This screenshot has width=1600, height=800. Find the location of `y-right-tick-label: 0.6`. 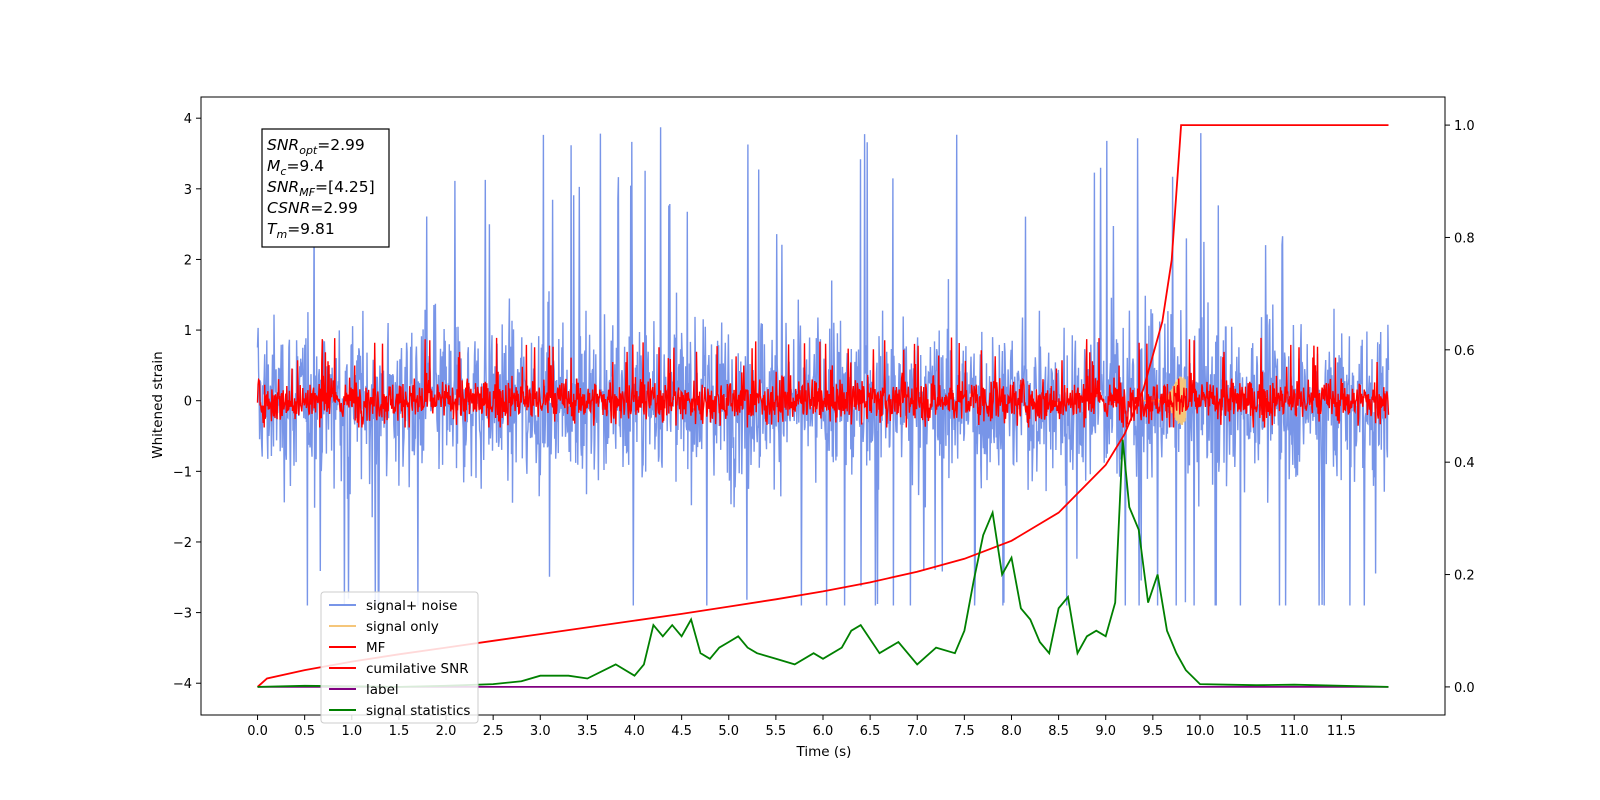

y-right-tick-label: 0.6 is located at coordinates (1464, 351).